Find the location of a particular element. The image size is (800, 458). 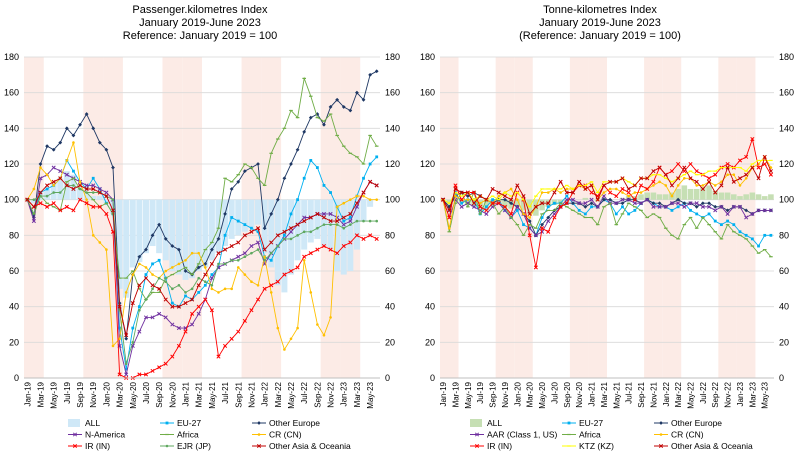

y-tick-label-right: 40 is located at coordinates (390, 307).